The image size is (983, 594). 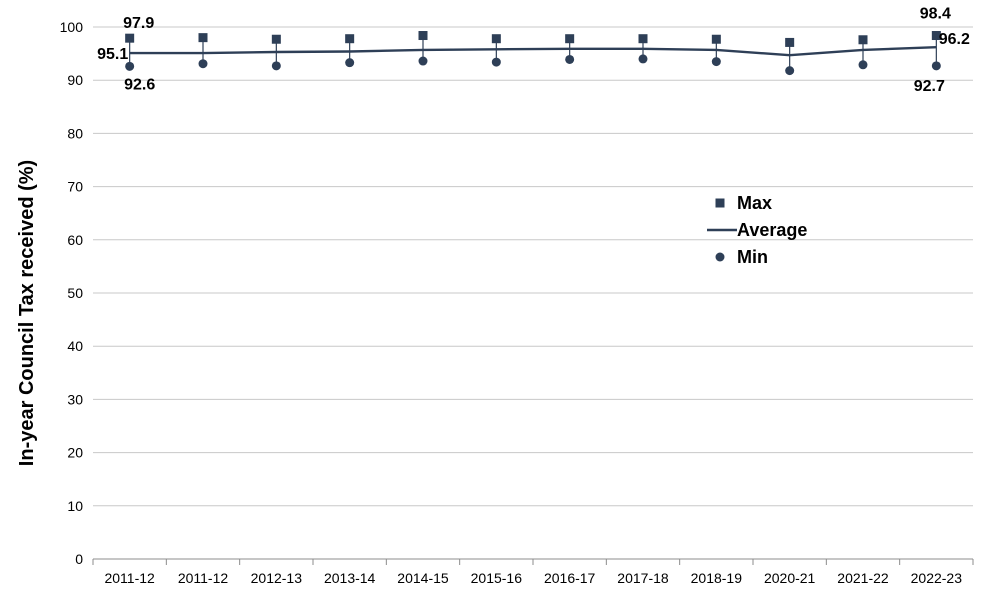 I want to click on x-tick-label: 2012-13, so click(x=277, y=578).